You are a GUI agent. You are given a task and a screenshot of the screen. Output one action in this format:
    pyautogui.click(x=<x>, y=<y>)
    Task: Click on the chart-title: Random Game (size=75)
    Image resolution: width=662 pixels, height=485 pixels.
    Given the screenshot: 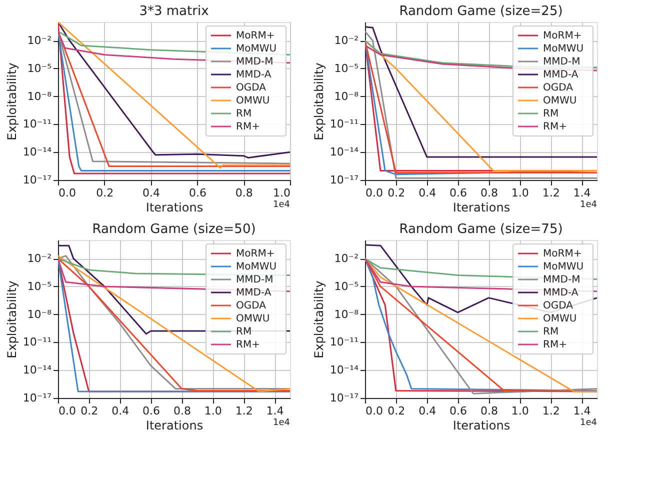 What is the action you would take?
    pyautogui.click(x=481, y=229)
    